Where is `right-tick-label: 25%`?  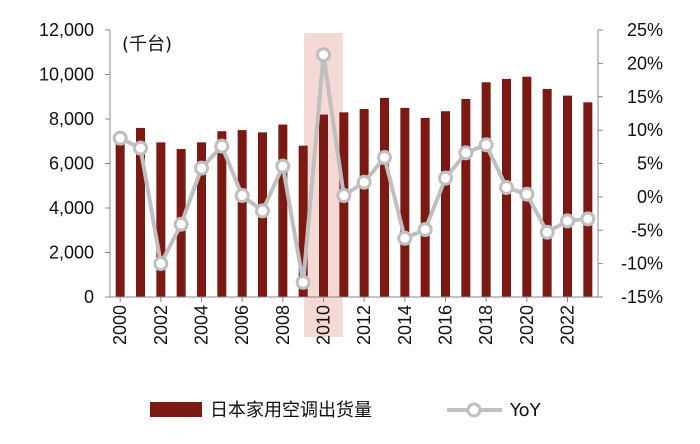
right-tick-label: 25% is located at coordinates (645, 30).